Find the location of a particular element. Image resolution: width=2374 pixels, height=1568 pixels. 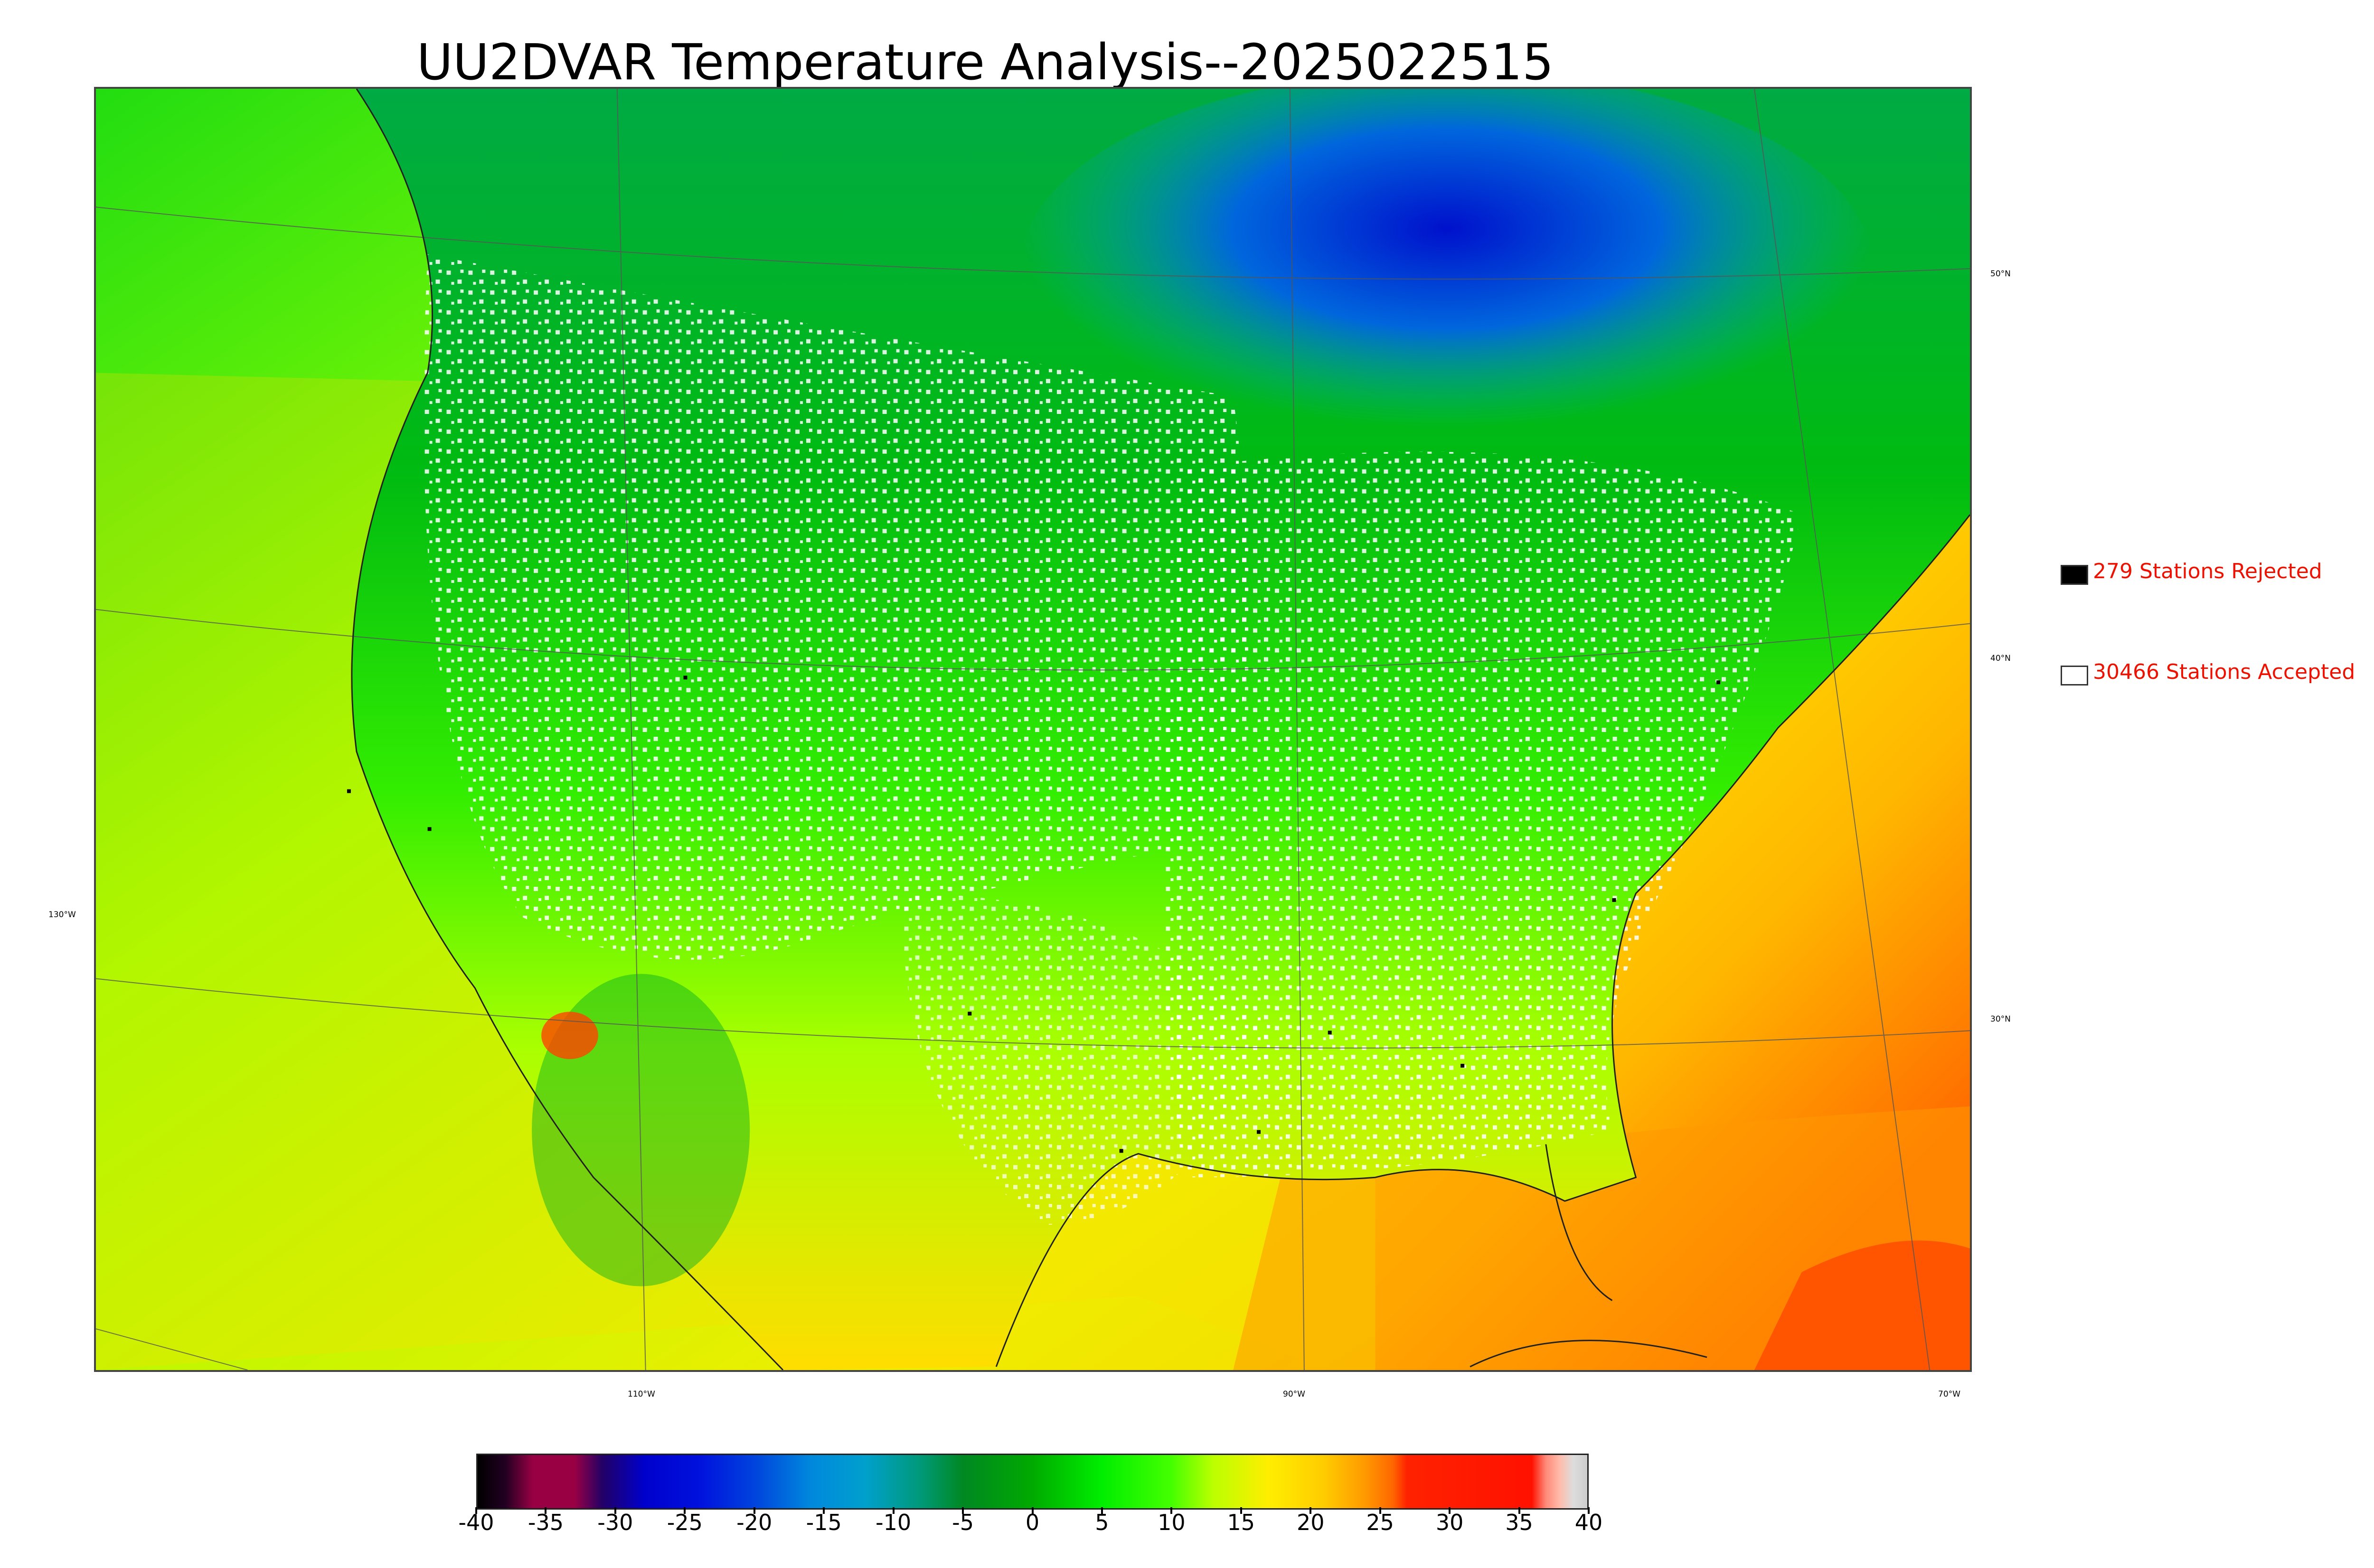

colorbar-tick-label: -20 is located at coordinates (754, 1522).